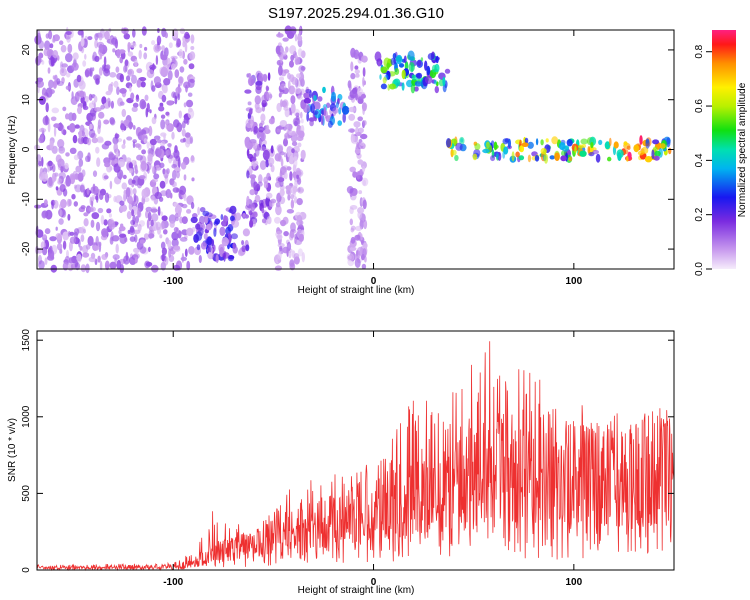 This screenshot has height=600, width=750. I want to click on snr-x-label: Height of straight line (km), so click(356, 590).